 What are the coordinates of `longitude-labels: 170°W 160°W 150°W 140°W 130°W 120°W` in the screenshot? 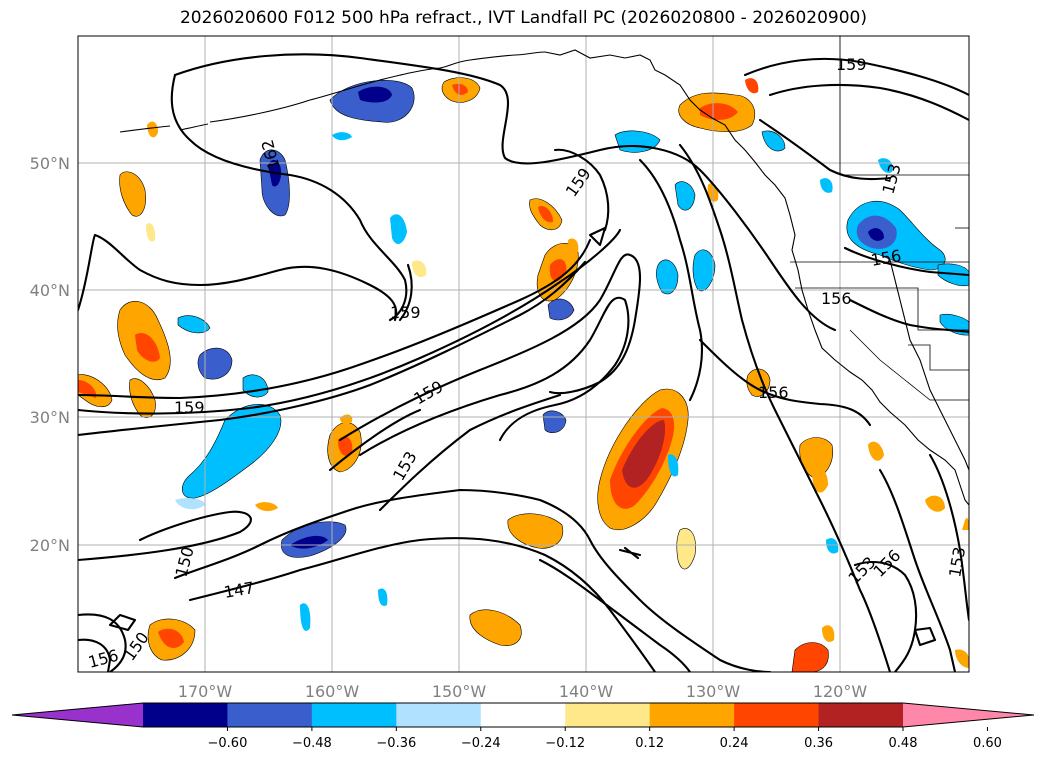 It's located at (523, 691).